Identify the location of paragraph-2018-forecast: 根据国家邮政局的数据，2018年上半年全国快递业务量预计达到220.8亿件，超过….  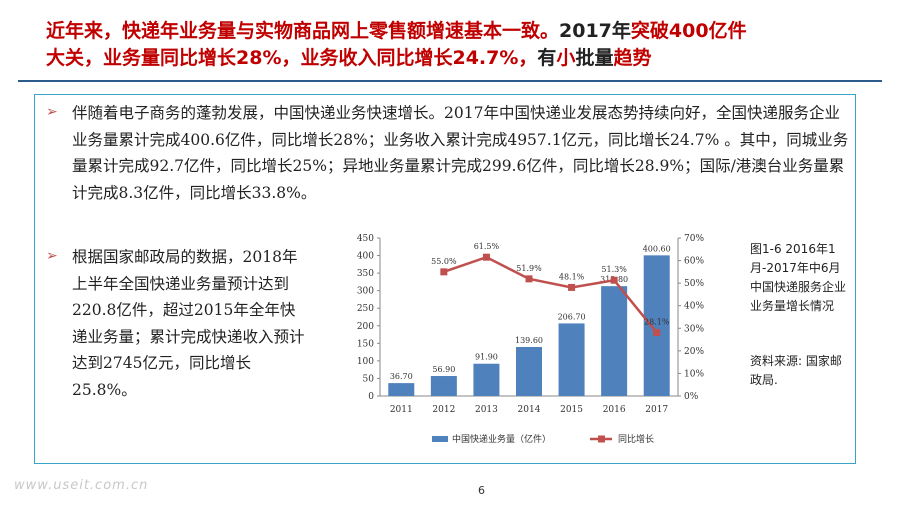
(188, 323).